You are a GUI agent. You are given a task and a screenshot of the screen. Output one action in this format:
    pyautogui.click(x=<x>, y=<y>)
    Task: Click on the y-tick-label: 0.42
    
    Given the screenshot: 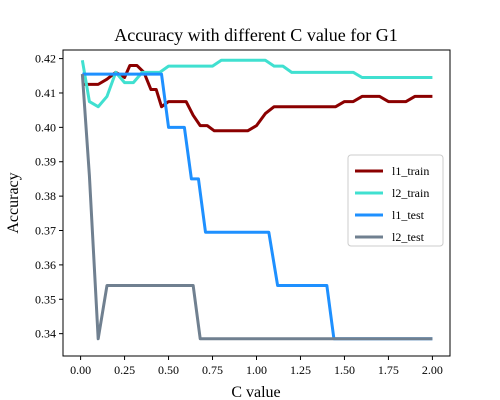 What is the action you would take?
    pyautogui.click(x=45, y=59)
    